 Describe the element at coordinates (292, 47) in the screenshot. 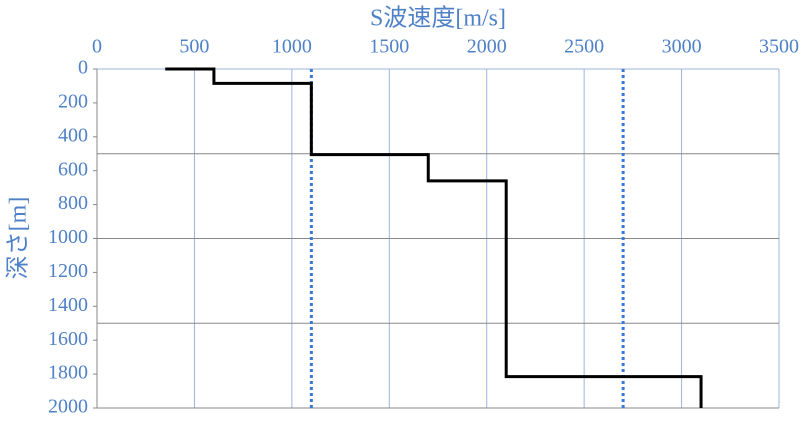

I see `x-tick-label: 1000` at that location.